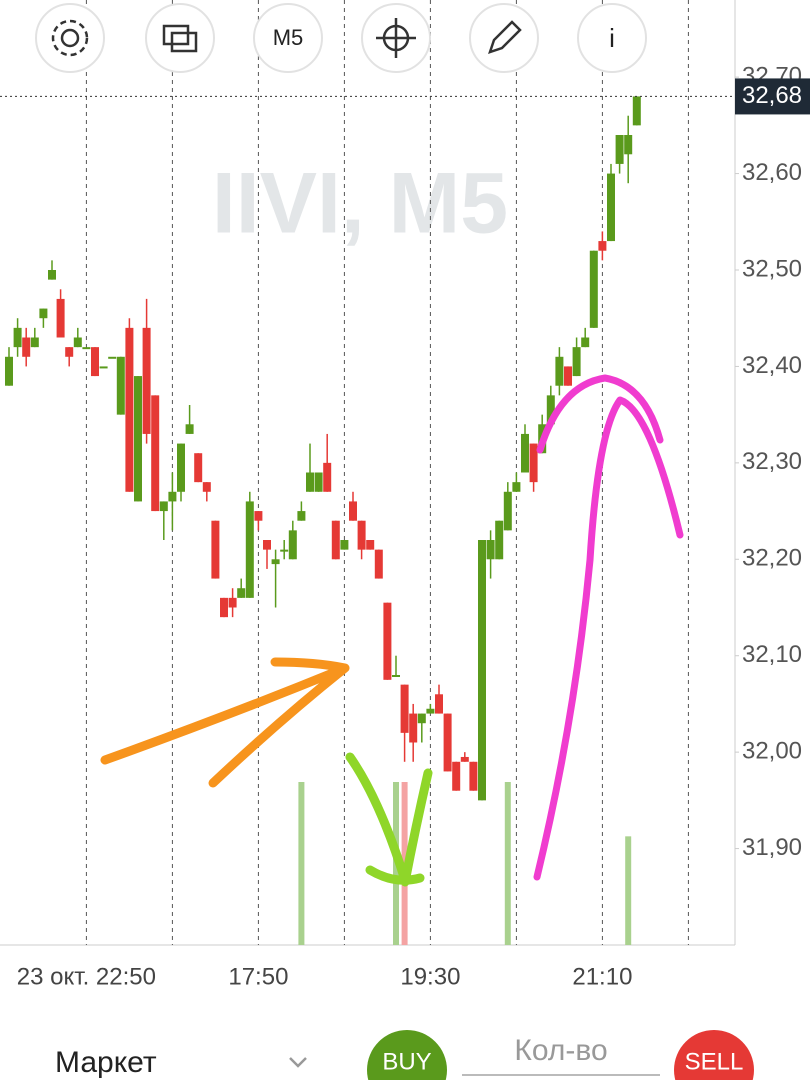 The image size is (810, 1080). I want to click on y-tick-label: 32,60, so click(772, 172).